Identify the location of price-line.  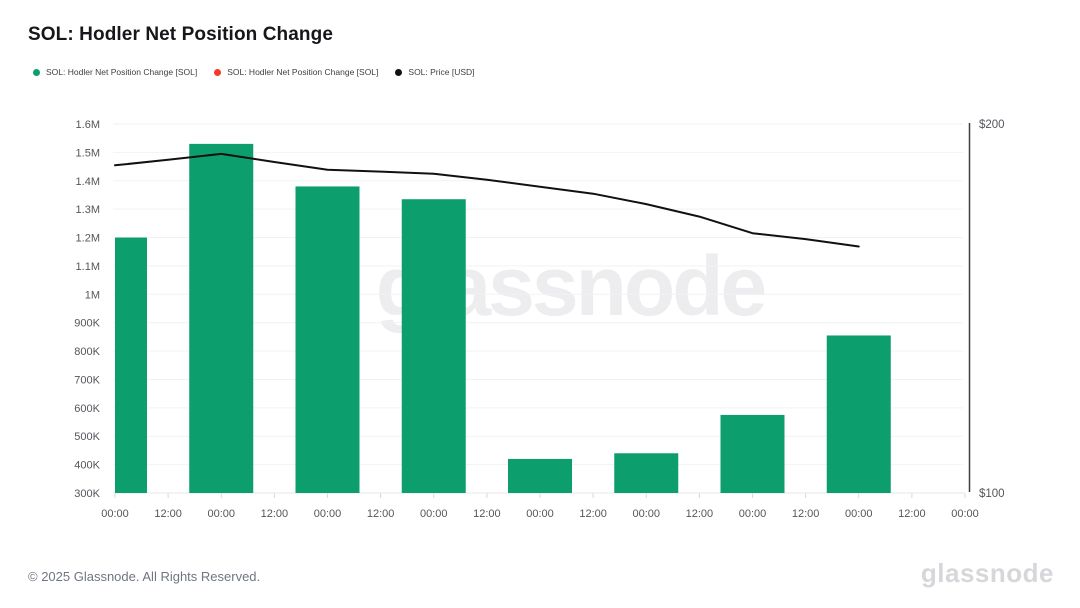
(487, 200).